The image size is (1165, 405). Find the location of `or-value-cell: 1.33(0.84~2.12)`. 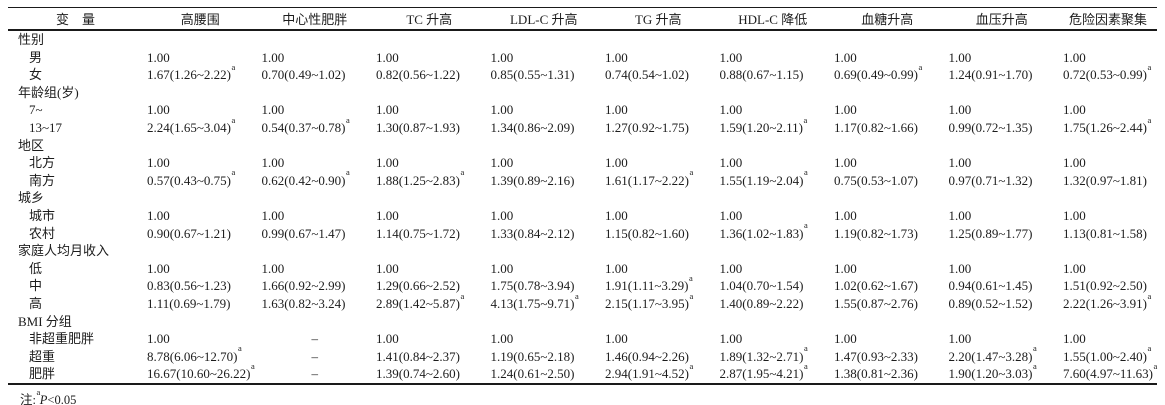

or-value-cell: 1.33(0.84~2.12) is located at coordinates (532, 233).